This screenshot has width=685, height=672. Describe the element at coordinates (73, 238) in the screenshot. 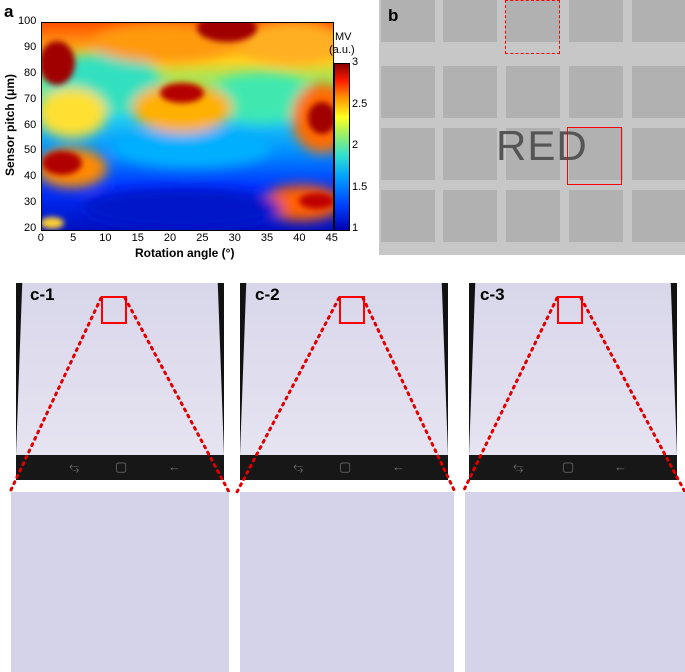

I see `x-tick-label: 5` at that location.